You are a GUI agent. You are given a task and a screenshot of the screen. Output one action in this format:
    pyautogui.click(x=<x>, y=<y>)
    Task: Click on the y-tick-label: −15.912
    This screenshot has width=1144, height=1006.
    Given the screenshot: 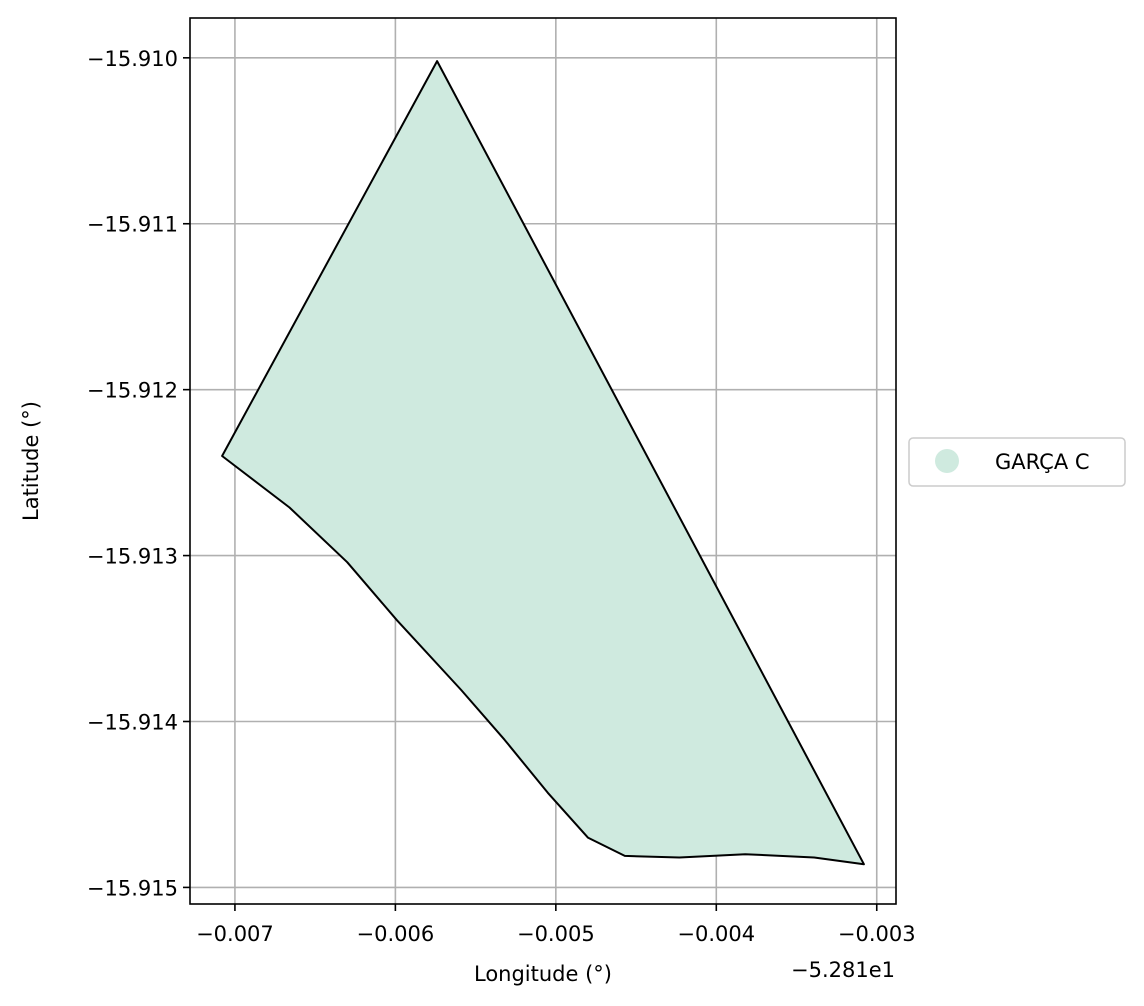 What is the action you would take?
    pyautogui.click(x=132, y=391)
    